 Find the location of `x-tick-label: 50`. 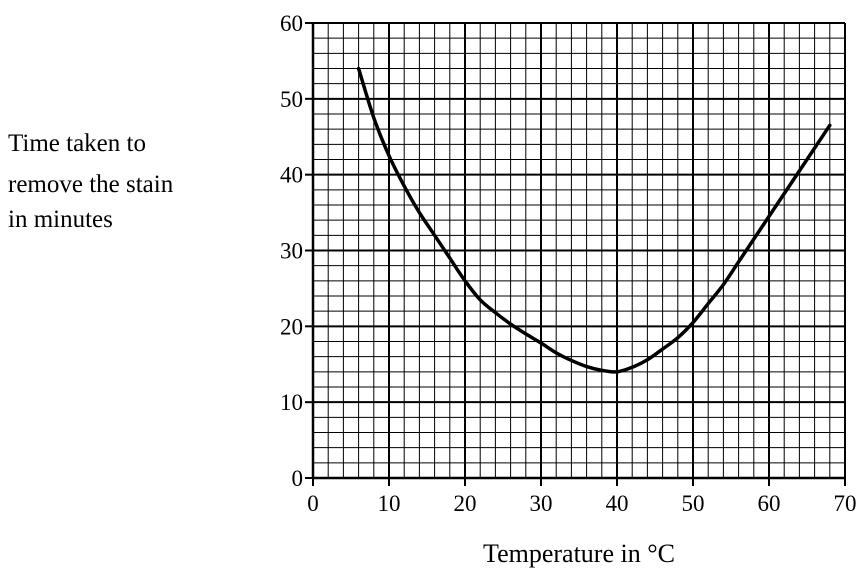

x-tick-label: 50 is located at coordinates (693, 503).